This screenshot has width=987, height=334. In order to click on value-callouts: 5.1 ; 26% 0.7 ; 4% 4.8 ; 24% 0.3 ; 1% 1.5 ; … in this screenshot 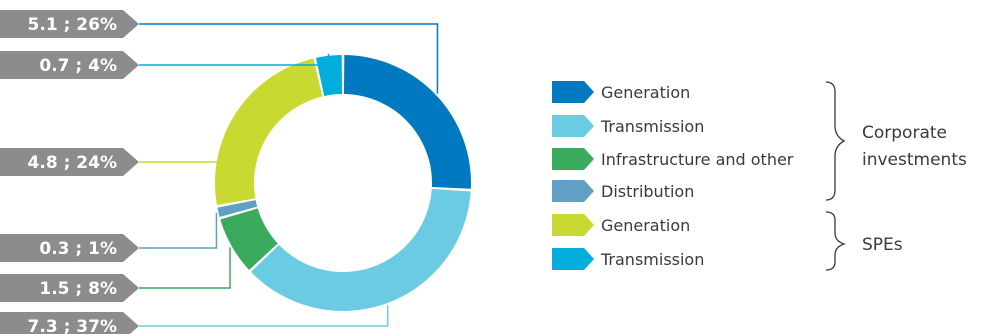, I will do `click(69, 172)`.